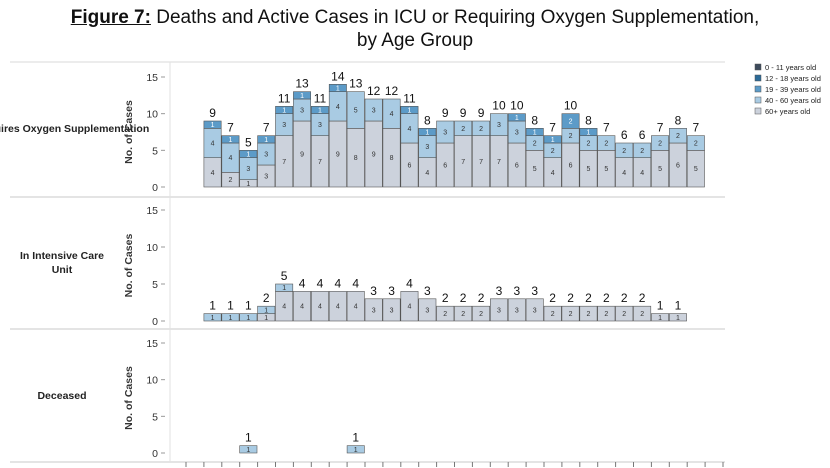 The height and width of the screenshot is (468, 830). Describe the element at coordinates (463, 113) in the screenshot. I see `bar-total-label: 9` at that location.